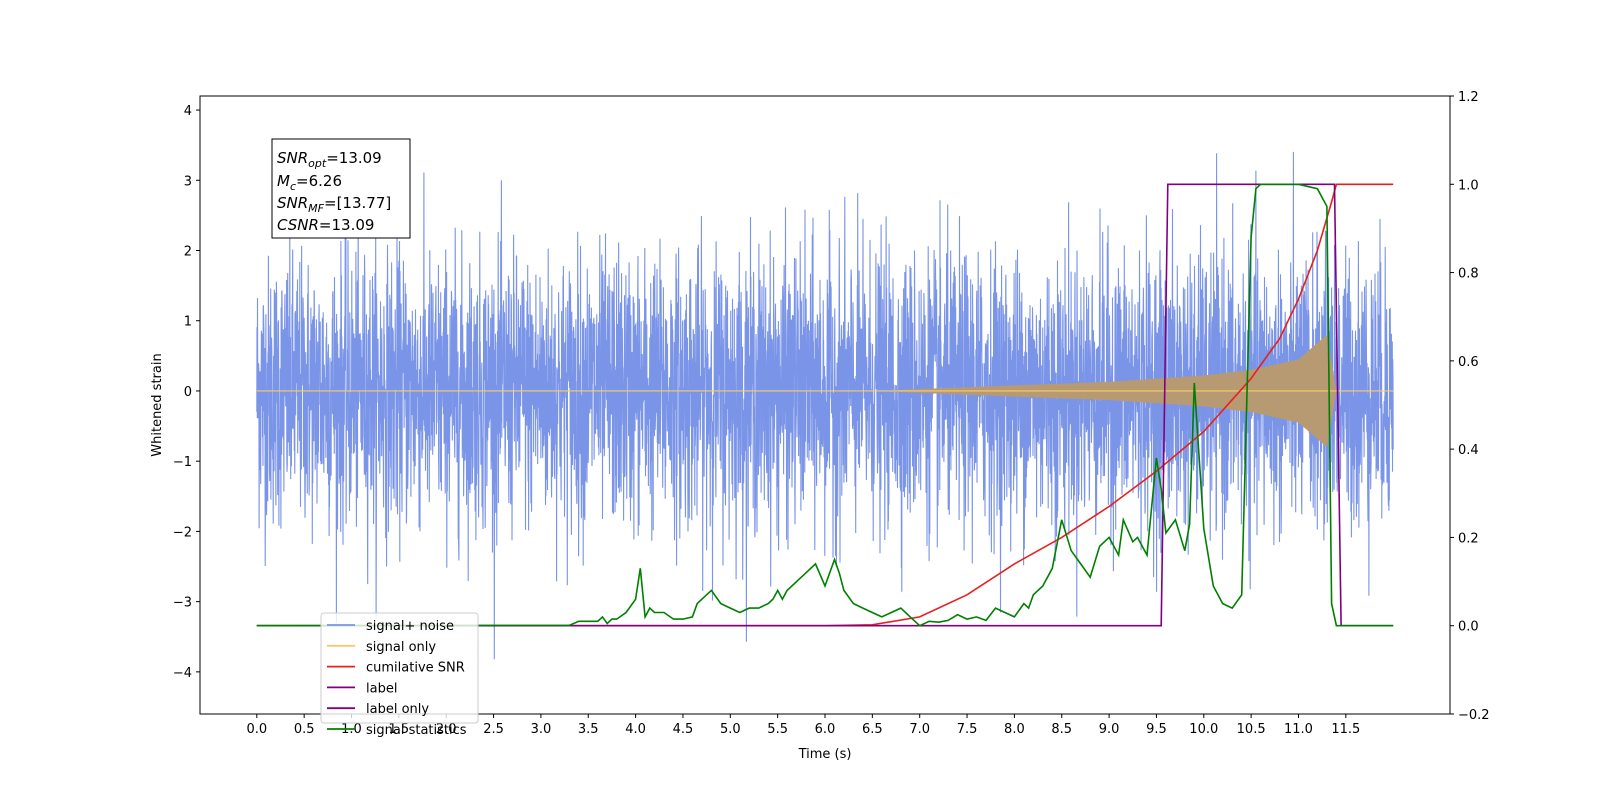  I want to click on stats-csnr: CSNR=13.09, so click(325, 225).